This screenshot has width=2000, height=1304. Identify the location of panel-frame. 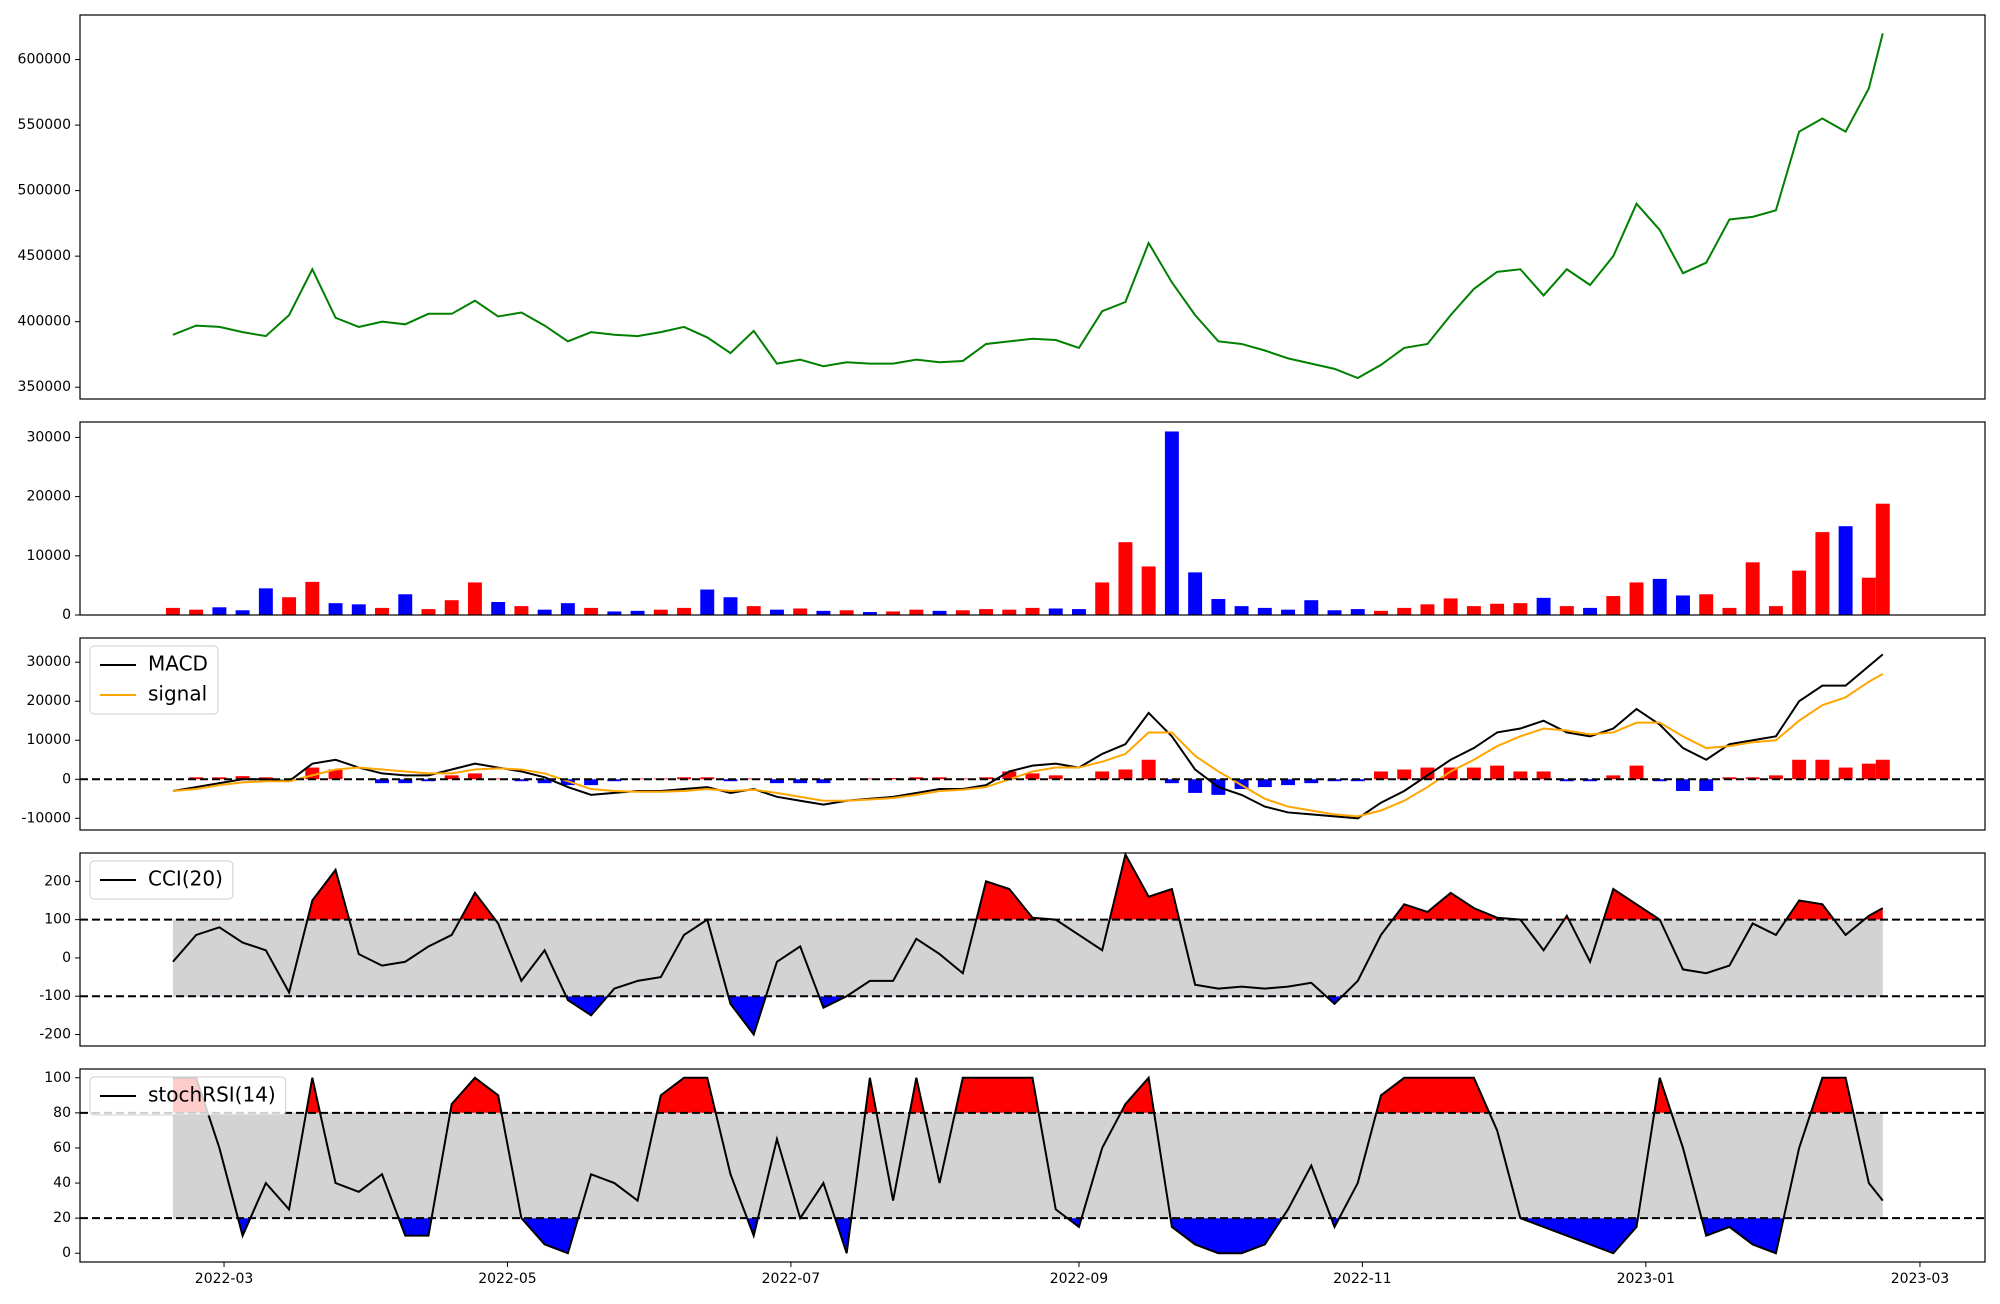
(1032, 734).